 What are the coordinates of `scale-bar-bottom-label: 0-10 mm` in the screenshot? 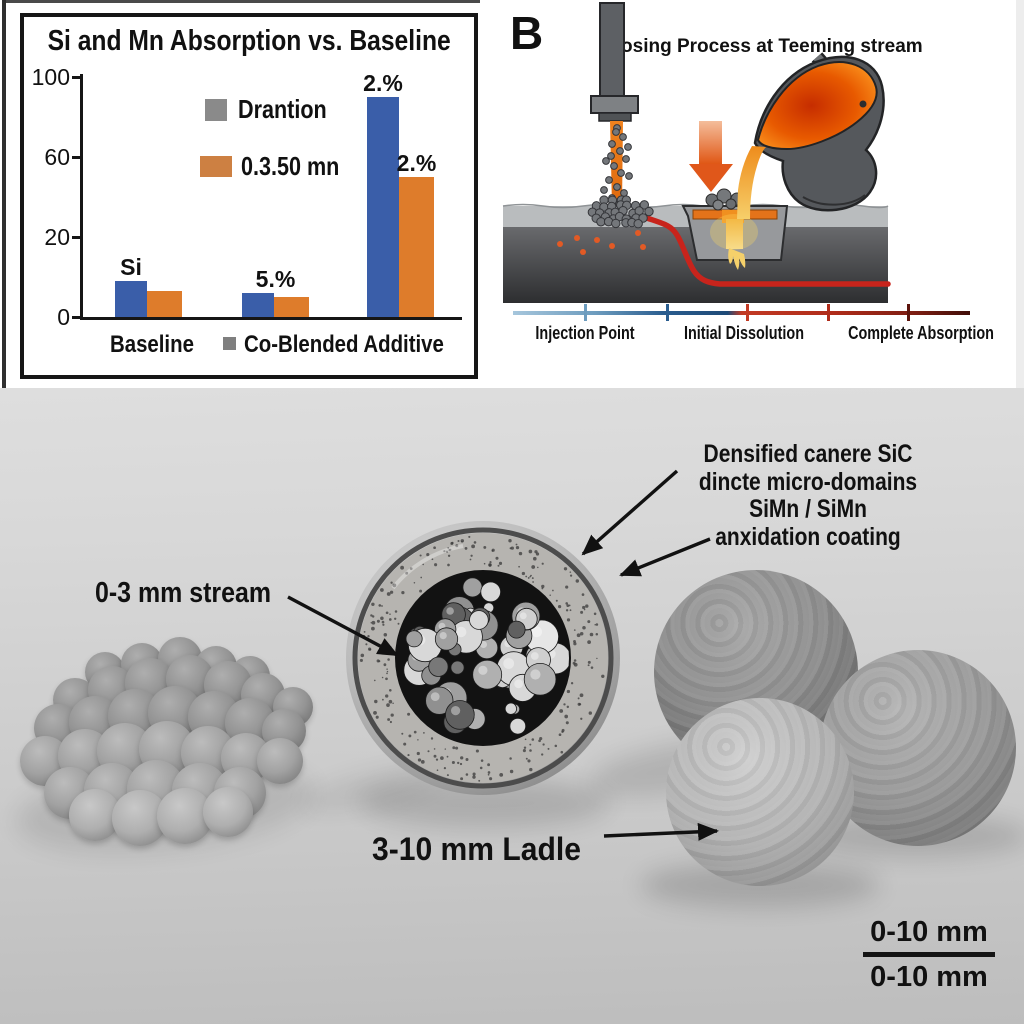 It's located at (929, 977).